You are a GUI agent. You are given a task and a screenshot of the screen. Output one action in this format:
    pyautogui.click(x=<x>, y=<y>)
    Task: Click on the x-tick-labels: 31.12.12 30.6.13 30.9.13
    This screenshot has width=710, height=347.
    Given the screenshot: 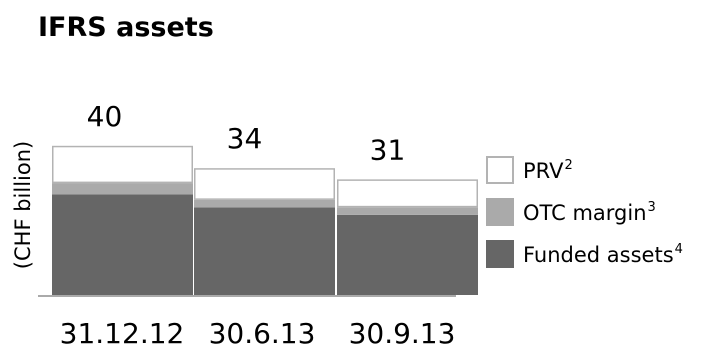 What is the action you would take?
    pyautogui.click(x=258, y=332)
    